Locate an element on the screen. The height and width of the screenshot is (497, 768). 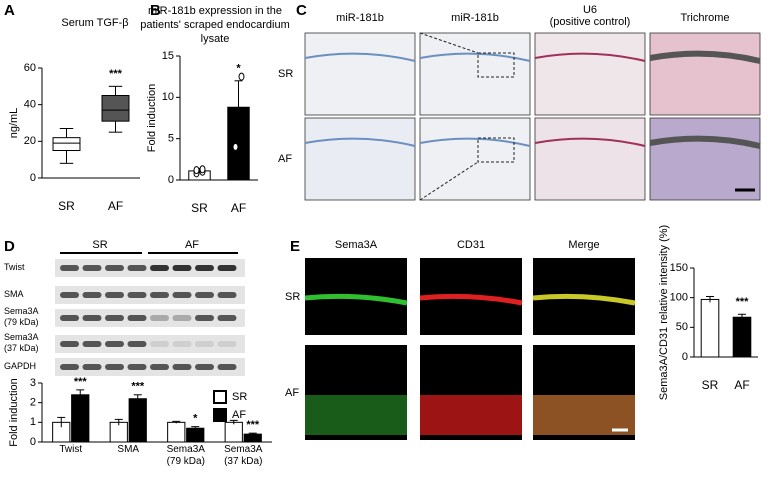
row-label: SR is located at coordinates (293, 296).